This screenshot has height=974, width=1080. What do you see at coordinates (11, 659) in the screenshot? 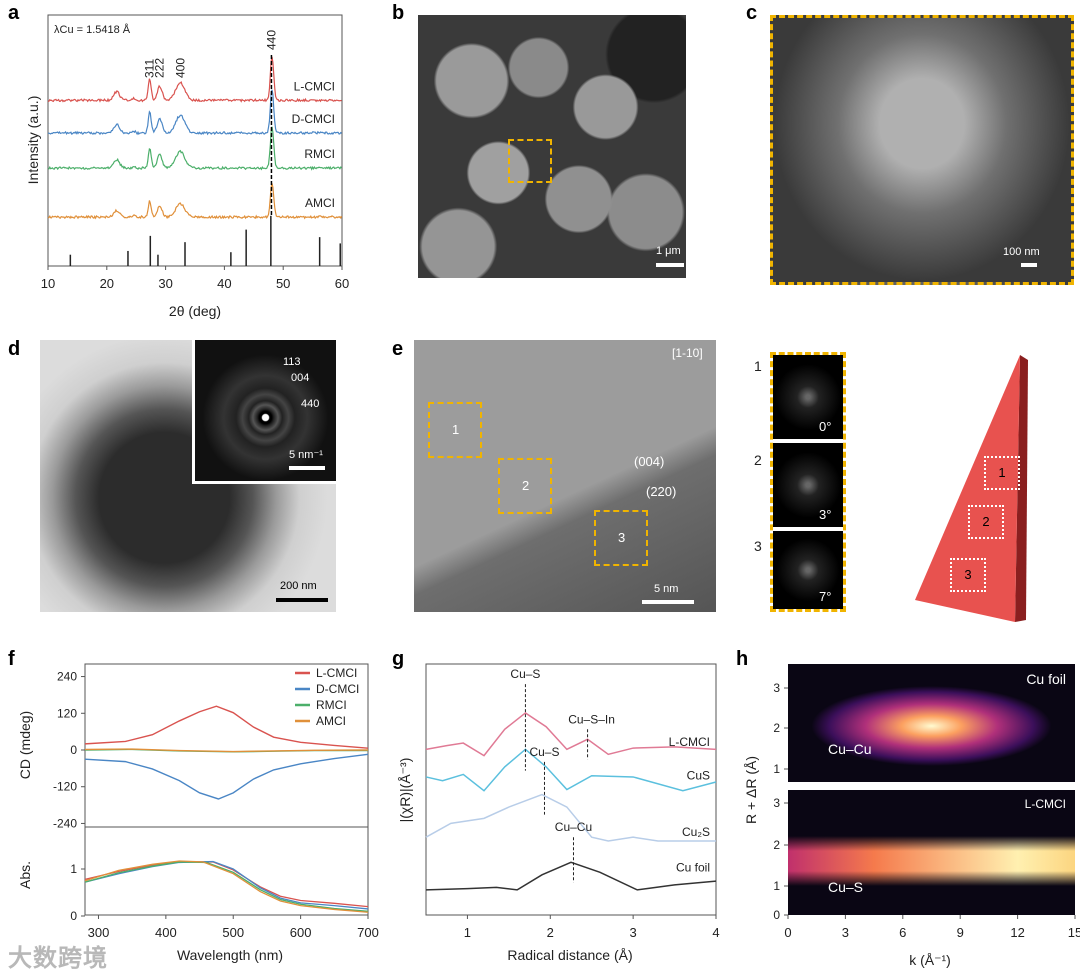
I see `panel-label-f: f` at bounding box center [11, 659].